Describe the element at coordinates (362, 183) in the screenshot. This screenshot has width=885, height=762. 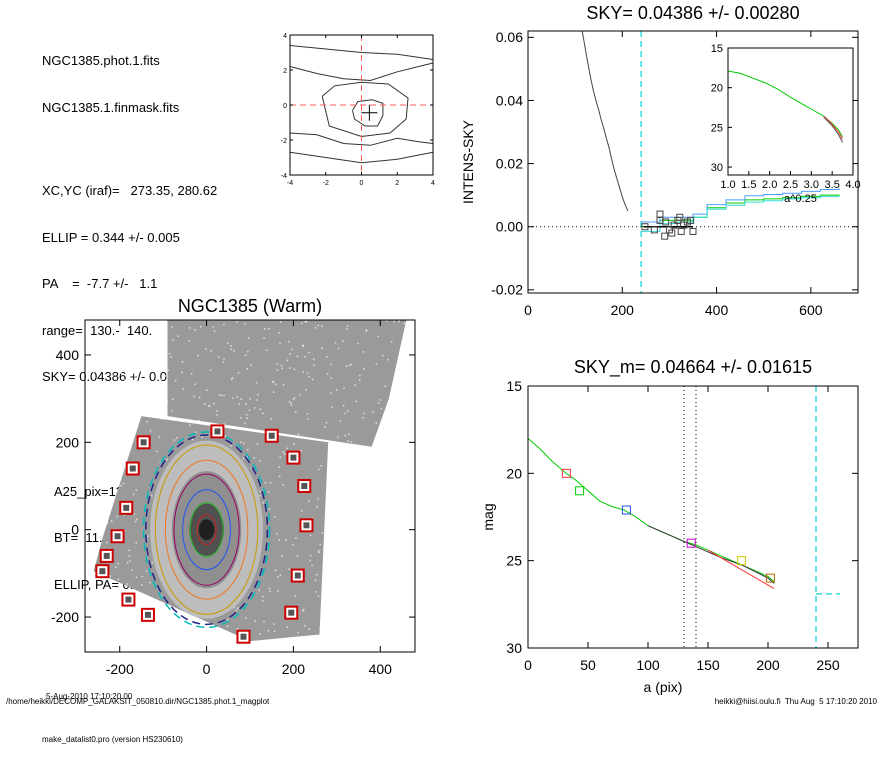
I see `contour-x-tick-label: 0` at that location.